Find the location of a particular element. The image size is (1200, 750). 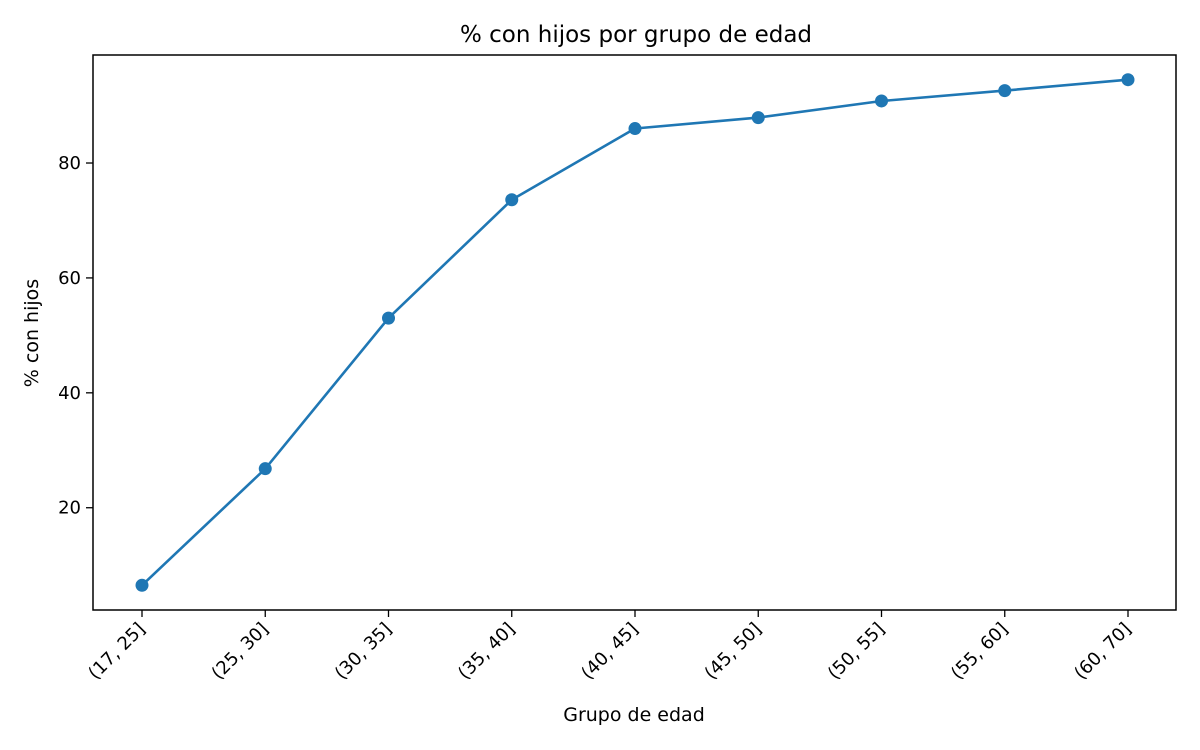

y-tick-label: 20 is located at coordinates (69, 508).